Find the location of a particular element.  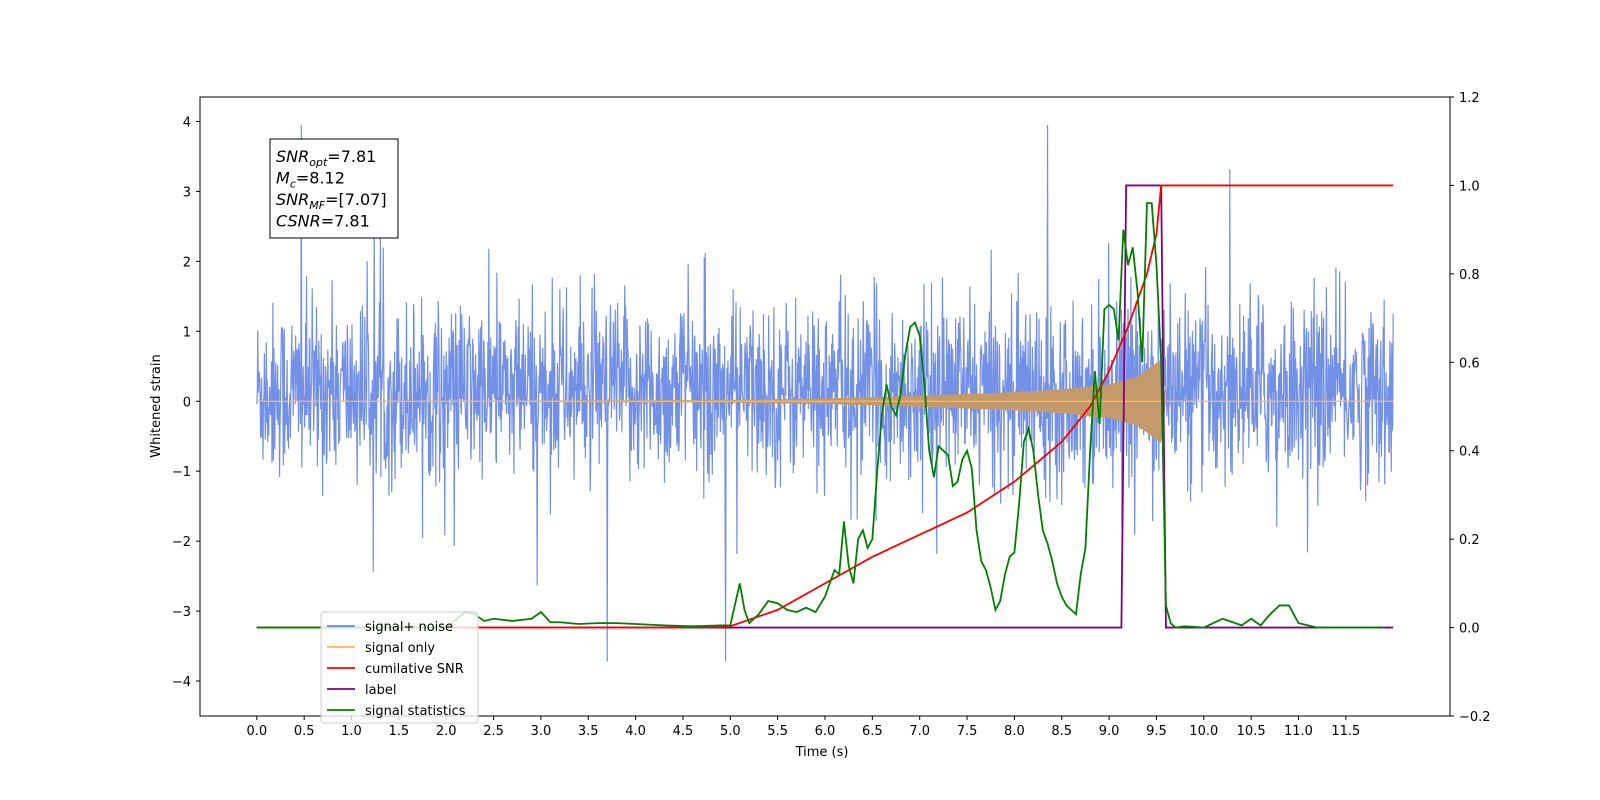

x-tick-label: 6.5 is located at coordinates (872, 731).